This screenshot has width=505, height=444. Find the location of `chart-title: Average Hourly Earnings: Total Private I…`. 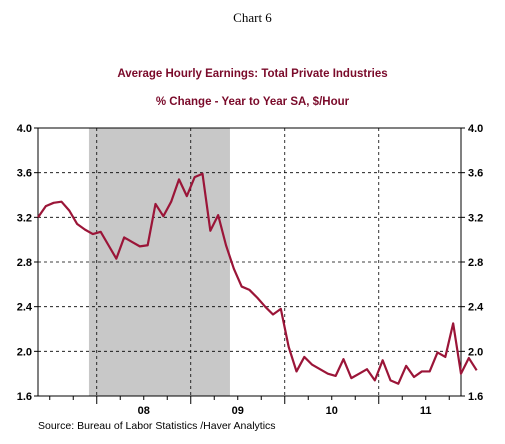

chart-title: Average Hourly Earnings: Total Private I… is located at coordinates (252, 74).